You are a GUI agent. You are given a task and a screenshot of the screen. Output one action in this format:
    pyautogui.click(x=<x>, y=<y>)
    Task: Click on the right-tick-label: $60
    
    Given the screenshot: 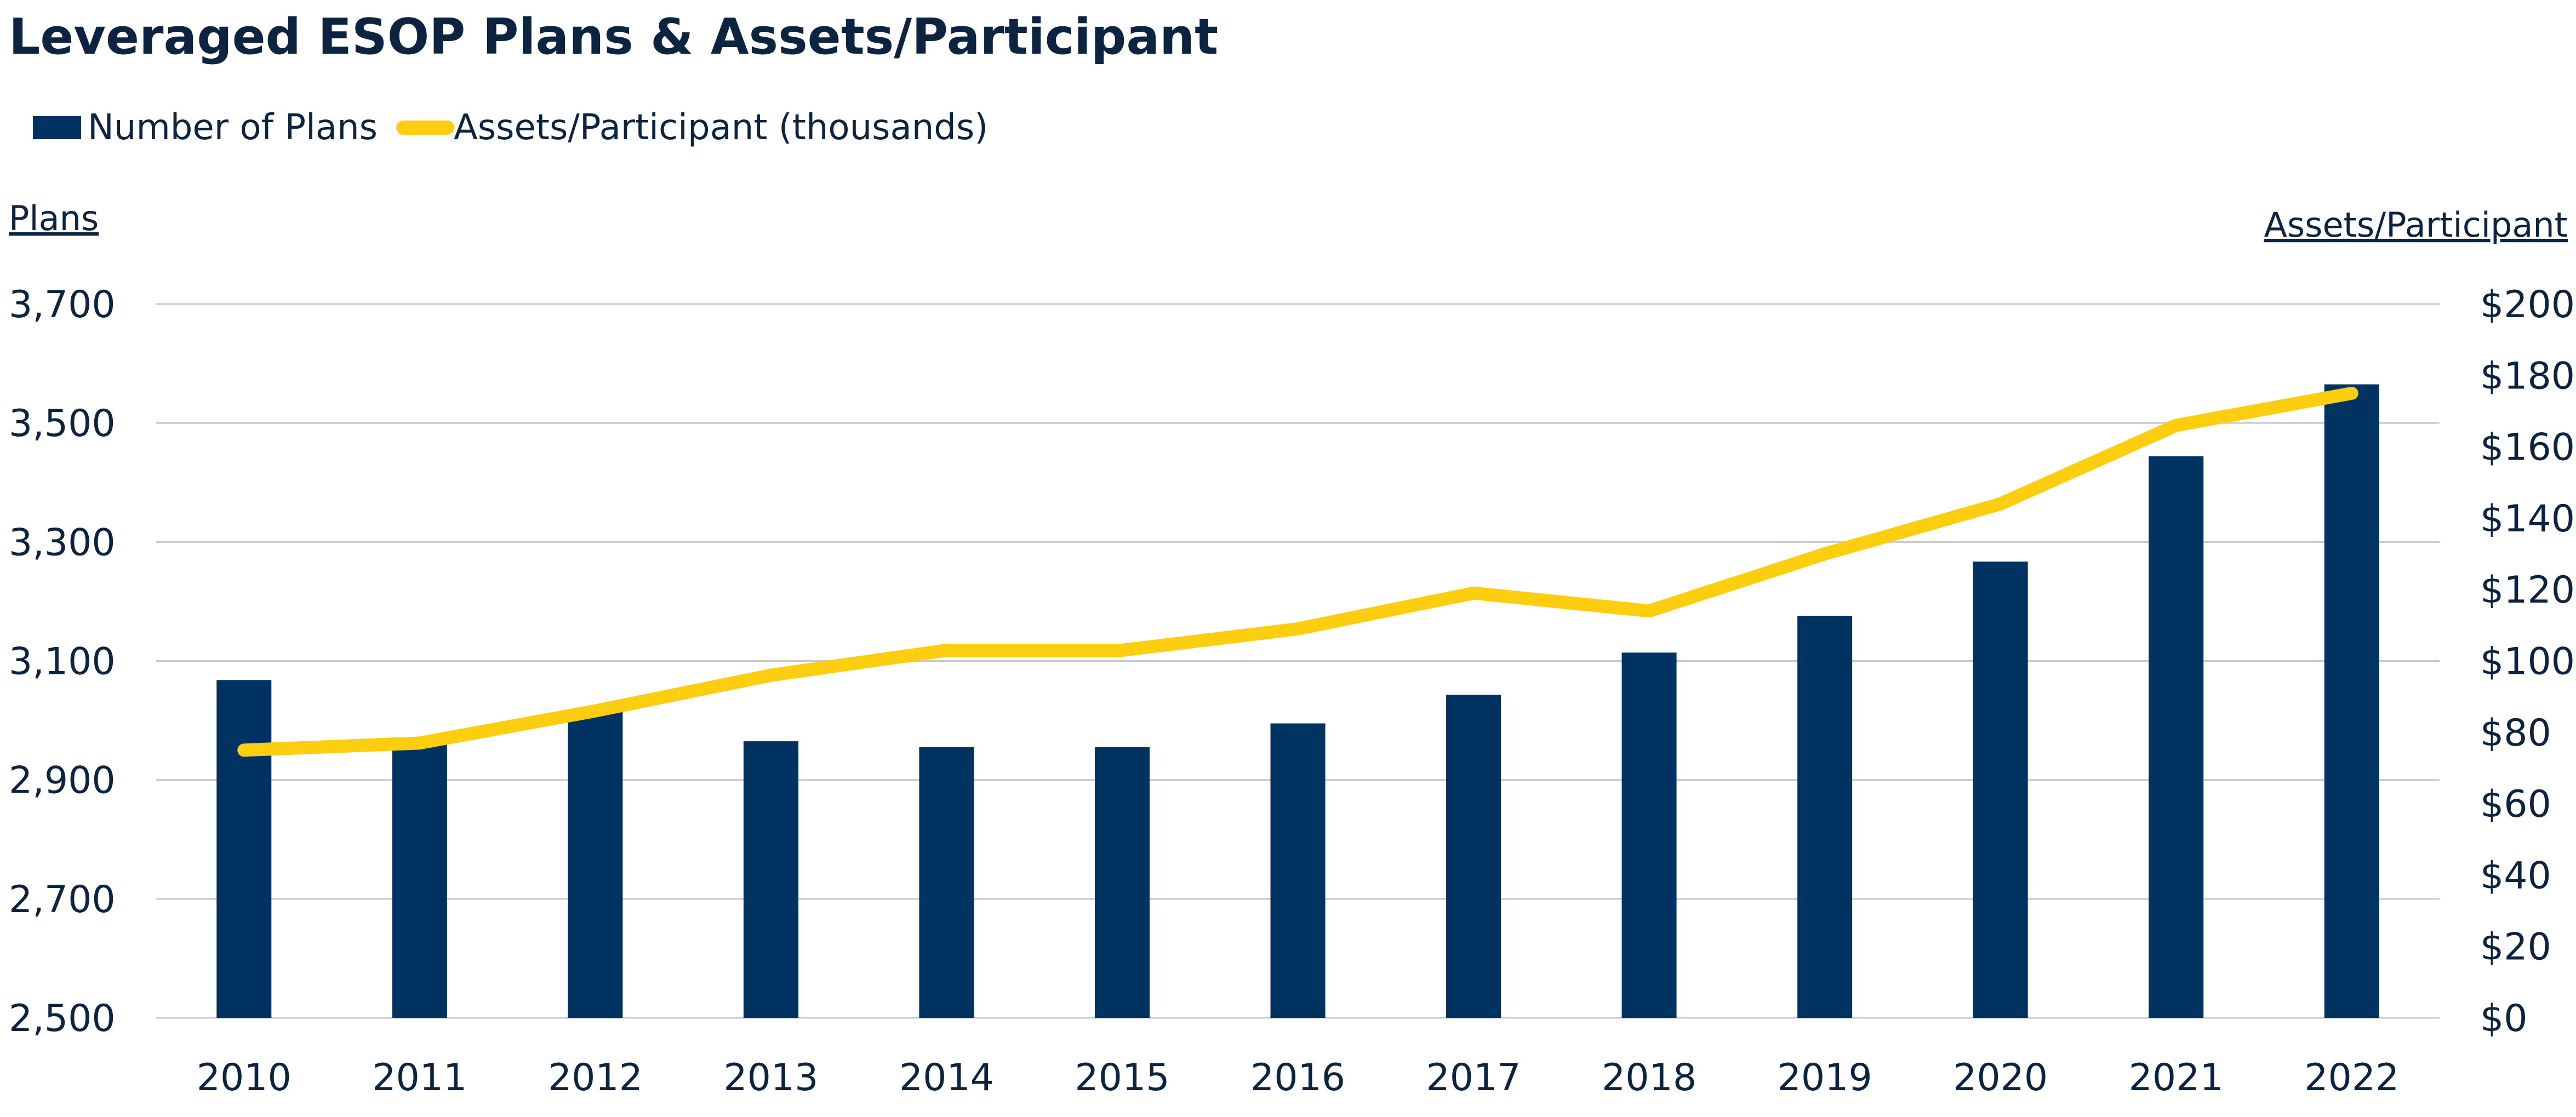 What is the action you would take?
    pyautogui.click(x=2516, y=804)
    